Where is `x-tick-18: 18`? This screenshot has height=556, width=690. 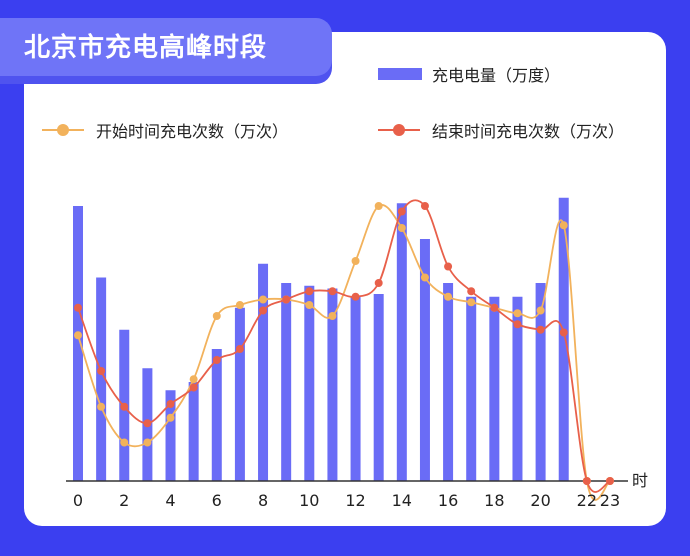 x-tick-18: 18 is located at coordinates (494, 500).